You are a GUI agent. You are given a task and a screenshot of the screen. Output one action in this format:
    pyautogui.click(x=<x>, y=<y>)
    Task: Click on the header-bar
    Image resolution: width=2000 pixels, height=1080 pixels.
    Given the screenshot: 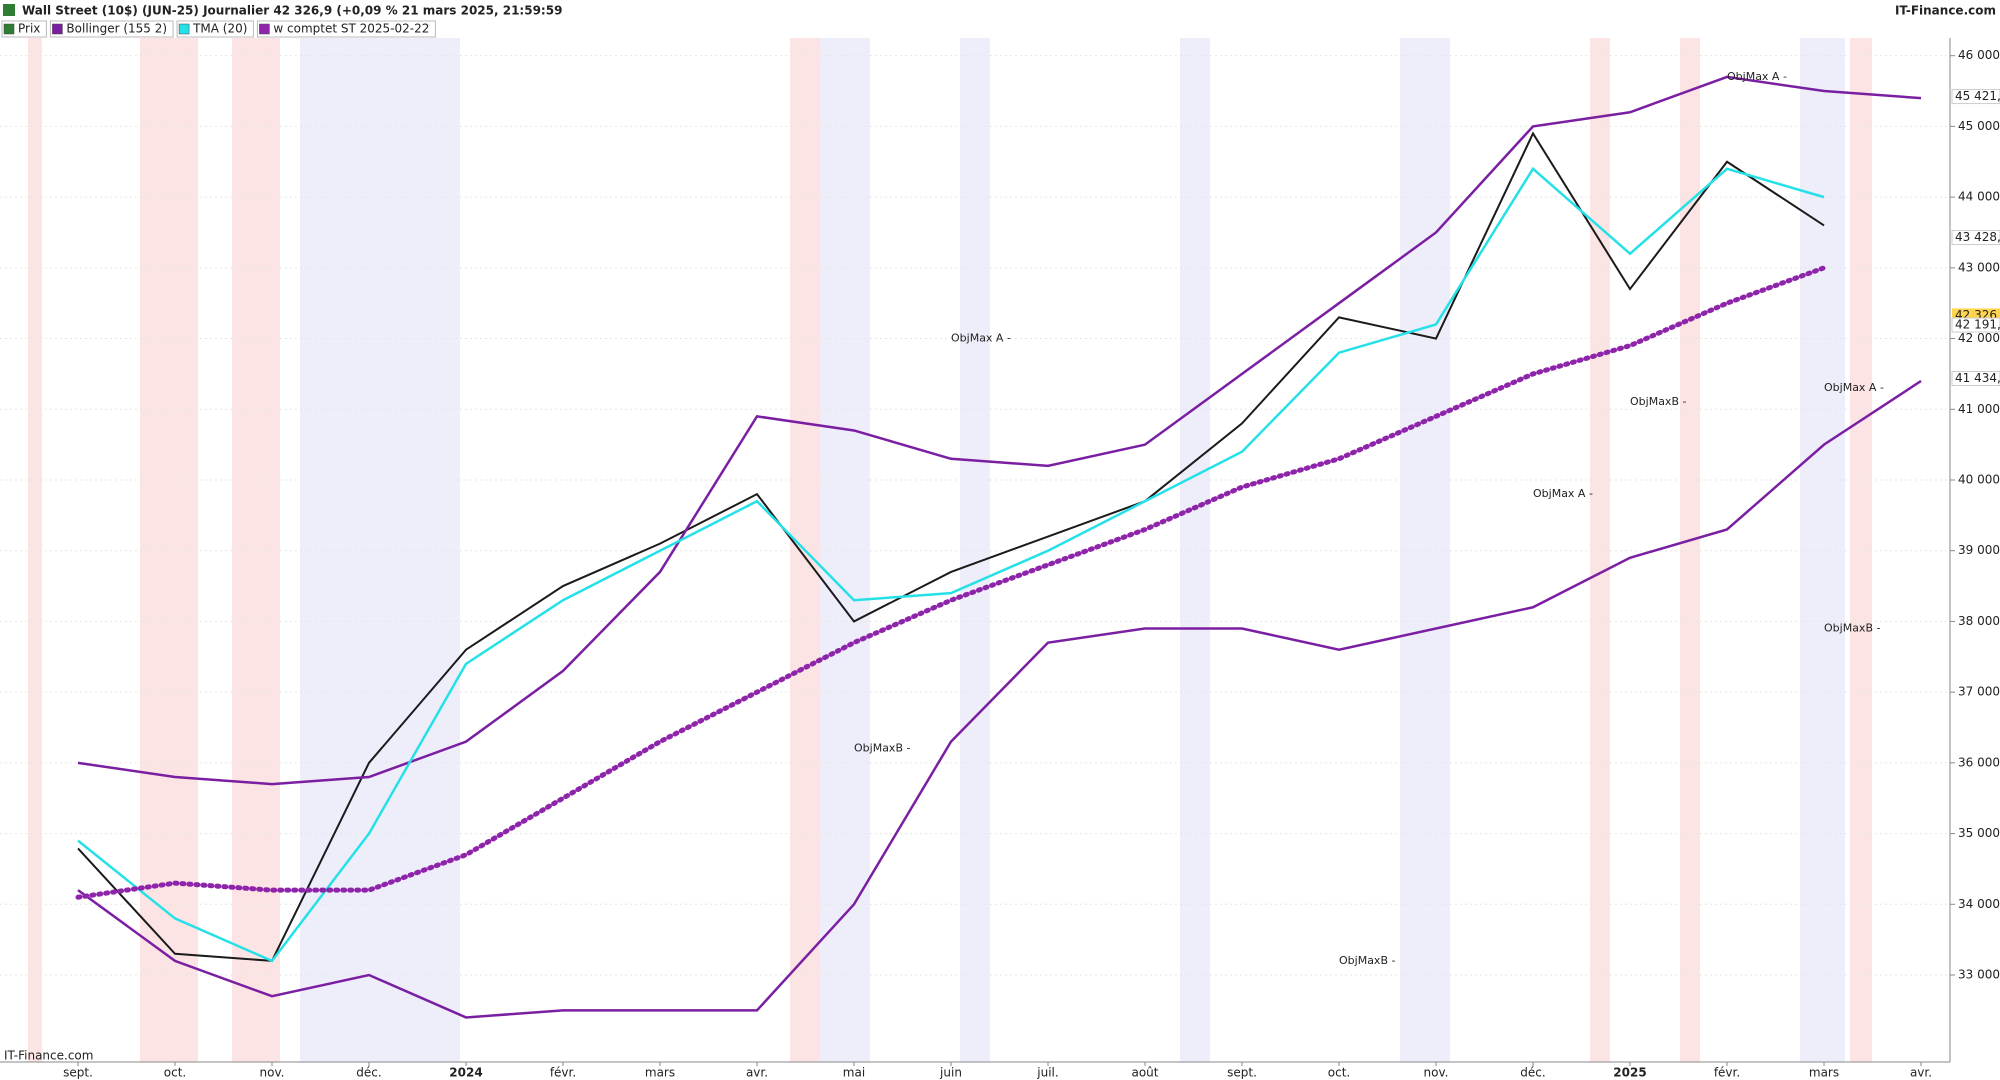 What is the action you would take?
    pyautogui.click(x=1000, y=10)
    